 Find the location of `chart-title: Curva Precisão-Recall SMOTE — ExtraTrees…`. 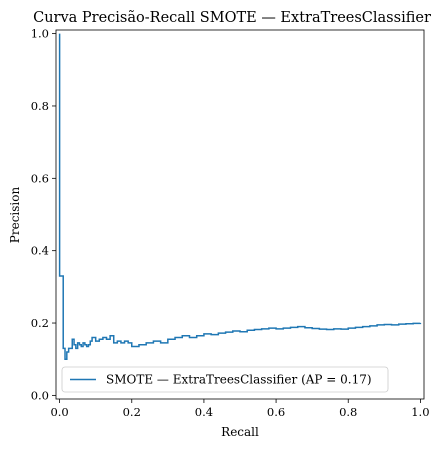

chart-title: Curva Precisão-Recall SMOTE — ExtraTrees… is located at coordinates (232, 18).